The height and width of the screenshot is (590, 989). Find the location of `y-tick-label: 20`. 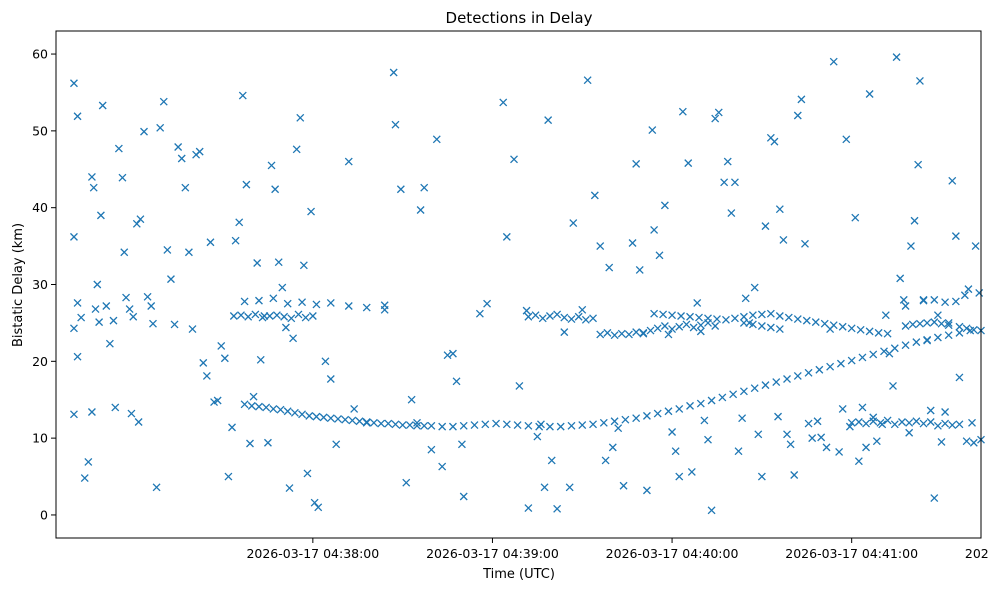

y-tick-label: 20 is located at coordinates (40, 361).